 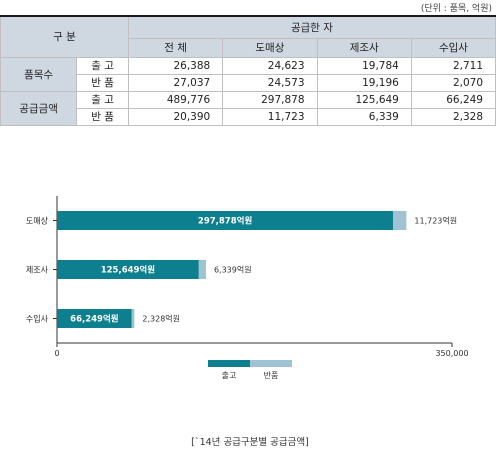 I want to click on table-row: 반 품 27,037 24,573 19,196 2,070, so click(x=249, y=83).